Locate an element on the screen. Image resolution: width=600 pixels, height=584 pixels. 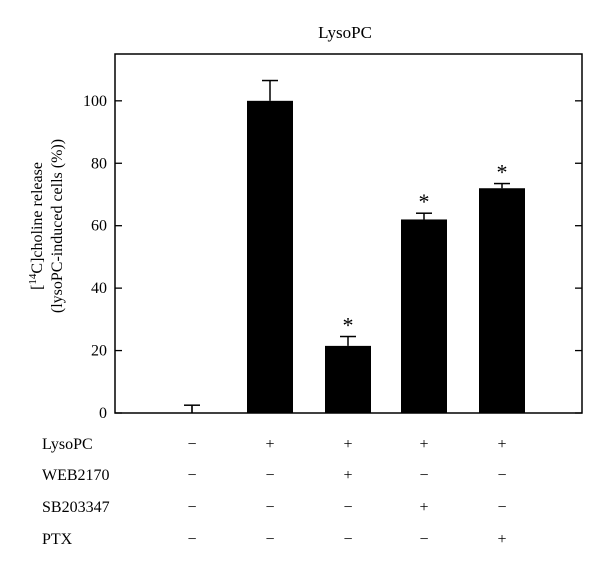
treatment-label: LysoPC is located at coordinates (67, 444).